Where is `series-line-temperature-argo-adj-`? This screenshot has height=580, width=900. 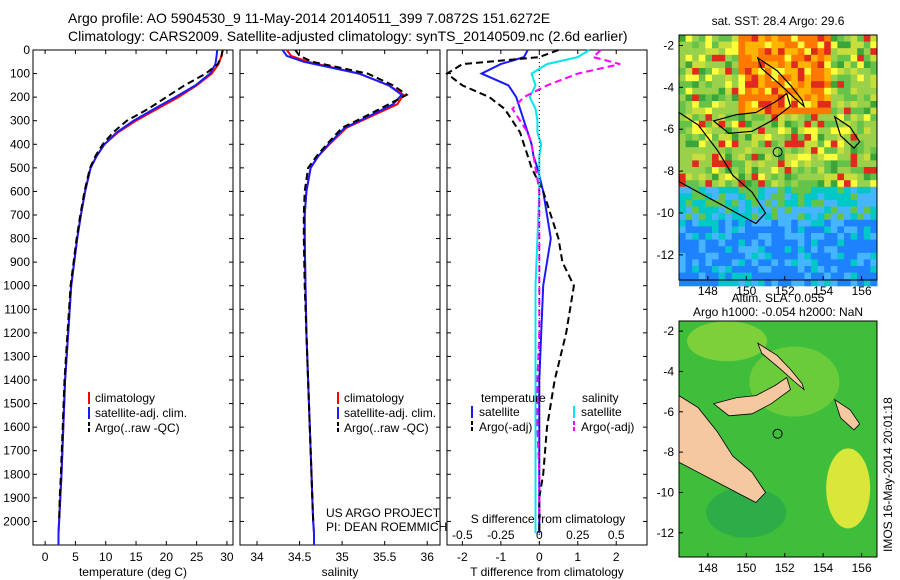 series-line-temperature-argo-adj- is located at coordinates (510, 291).